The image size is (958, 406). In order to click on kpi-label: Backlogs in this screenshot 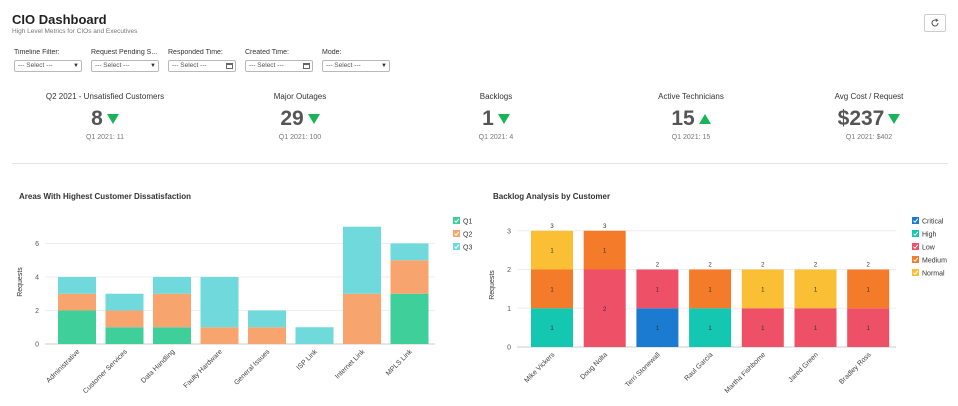, I will do `click(496, 96)`.